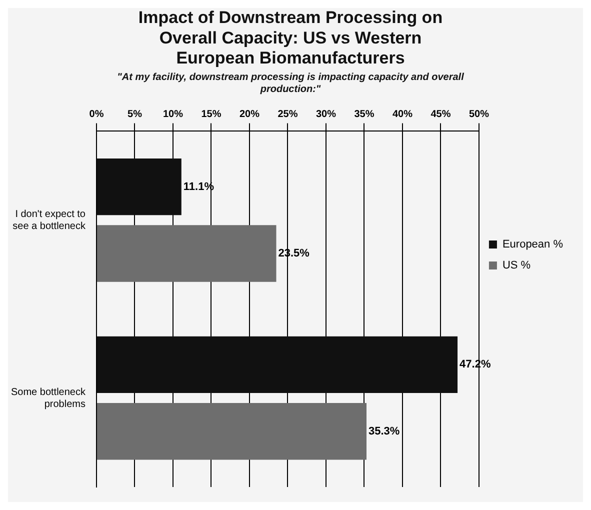 This screenshot has width=591, height=510. Describe the element at coordinates (96, 114) in the screenshot. I see `x-tick-label: 0%` at that location.